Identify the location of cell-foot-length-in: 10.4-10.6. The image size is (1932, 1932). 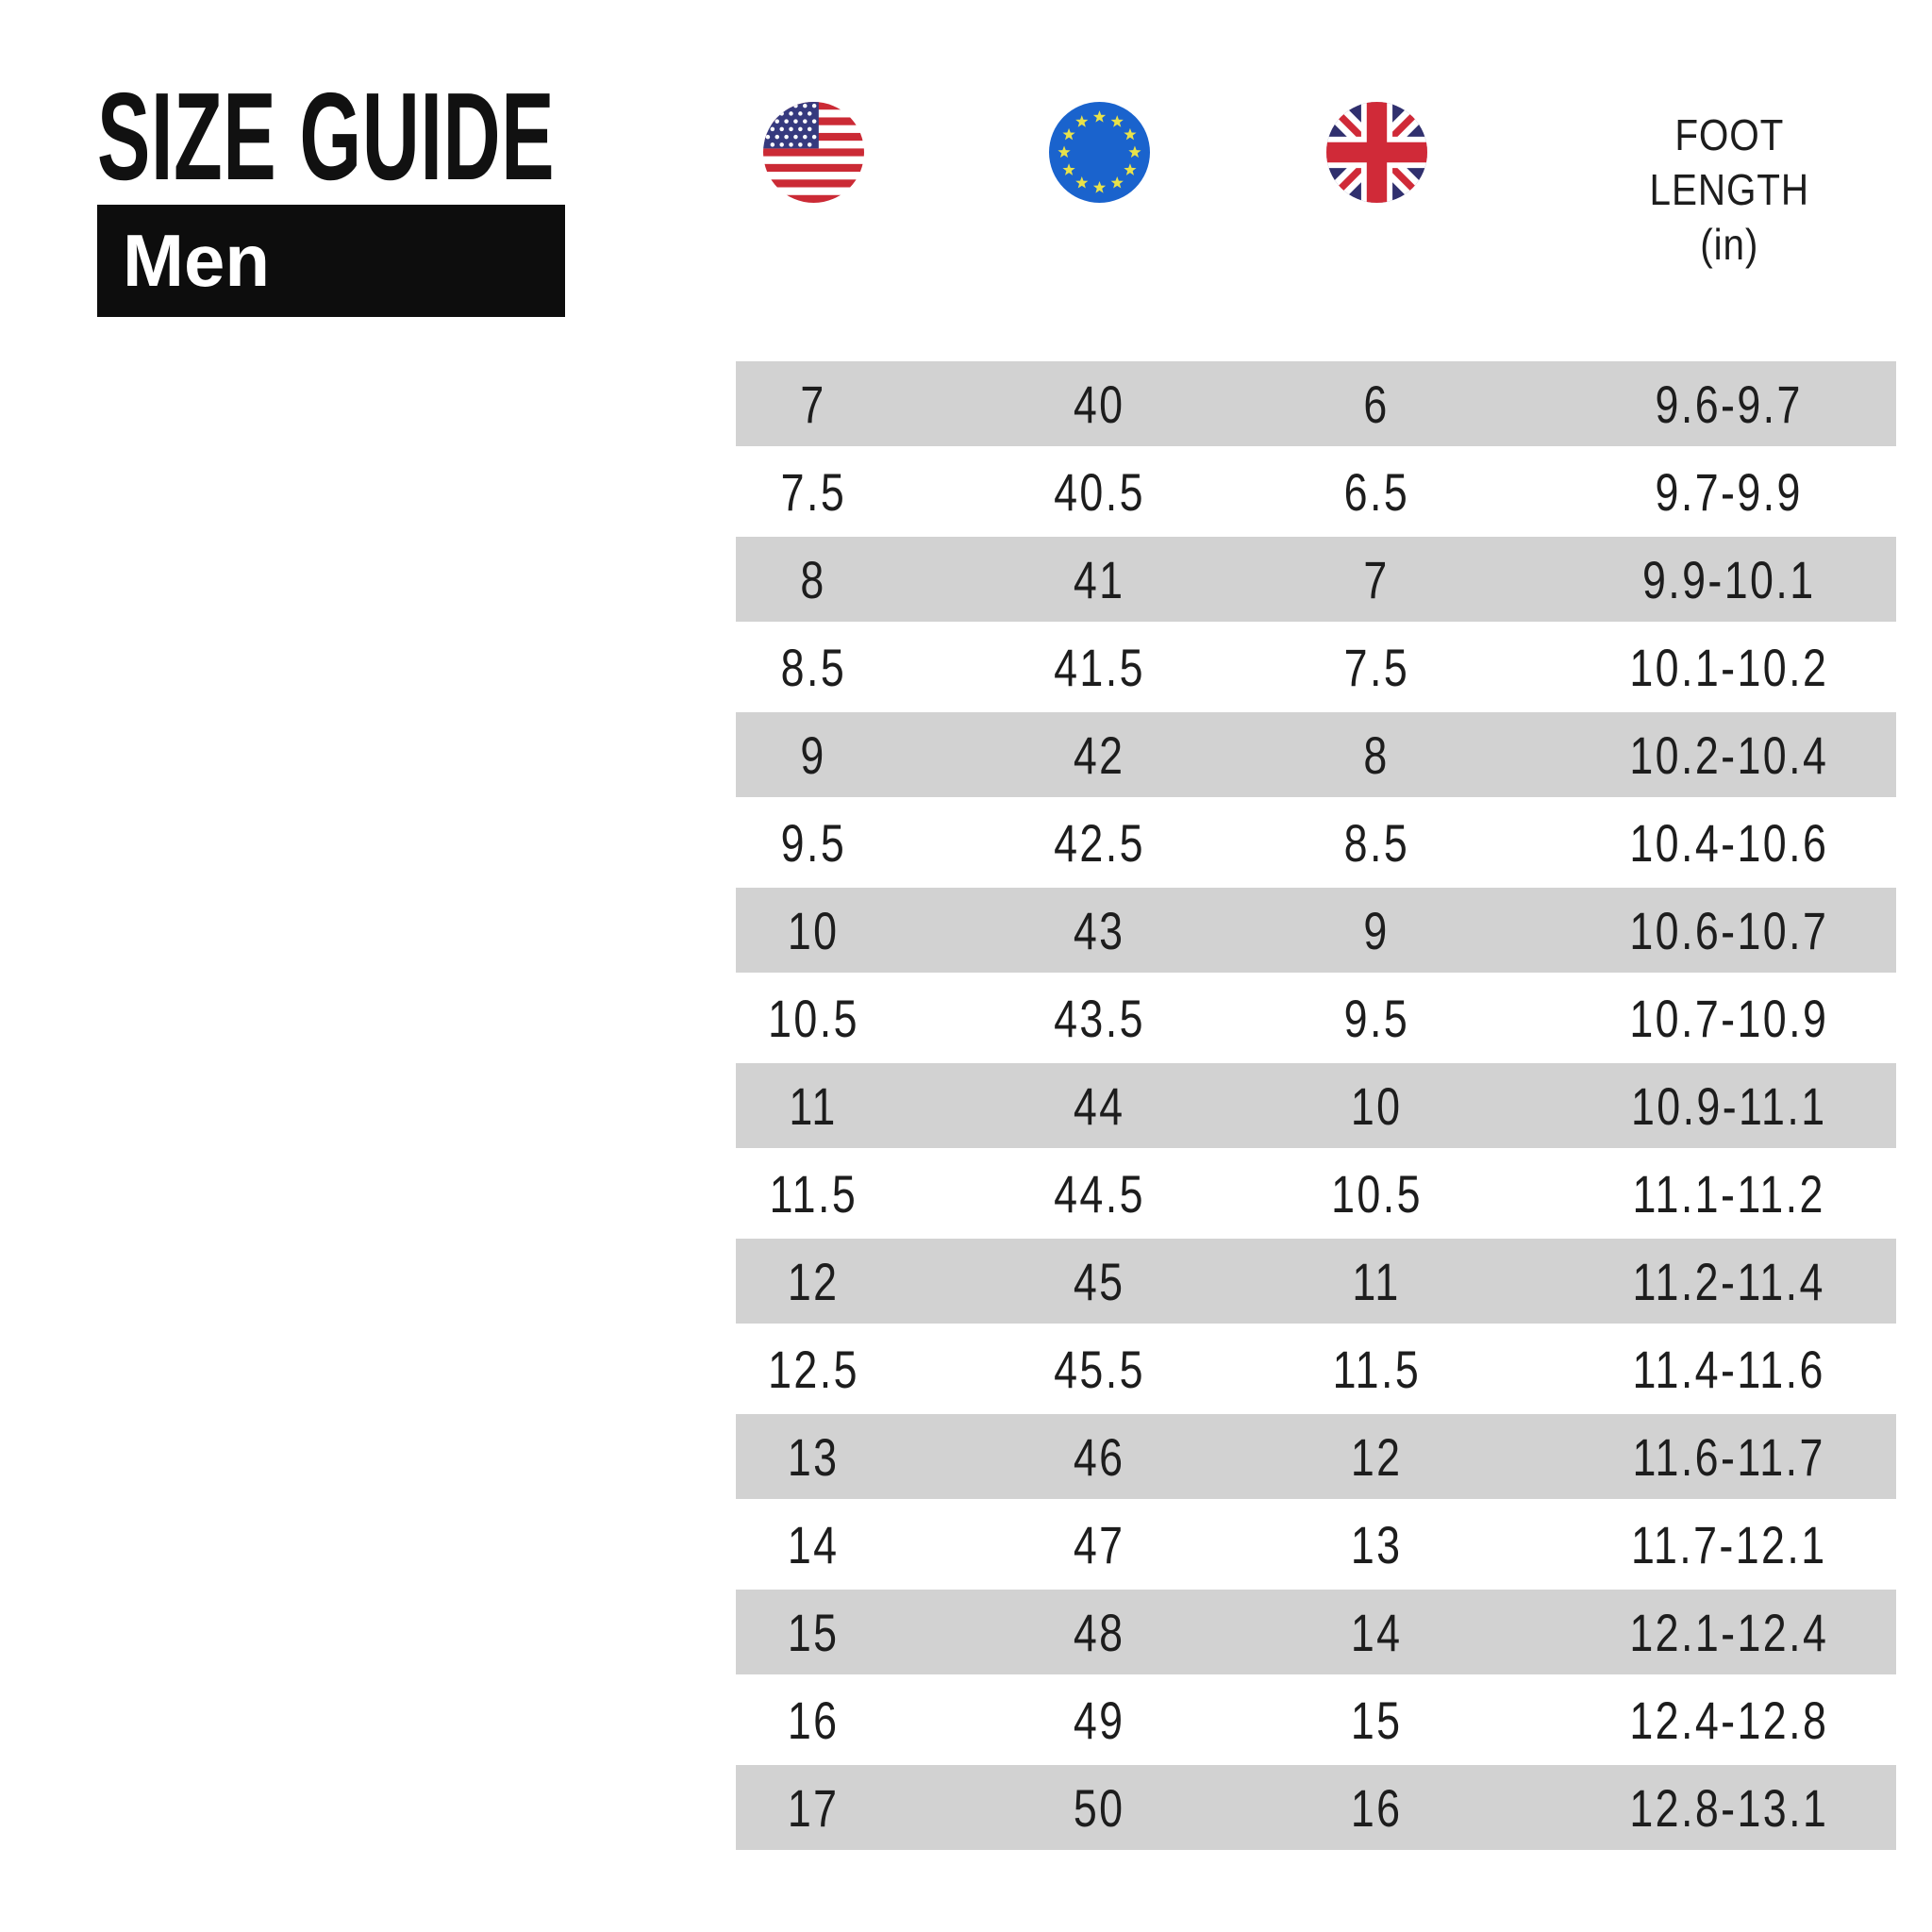
(1670, 843).